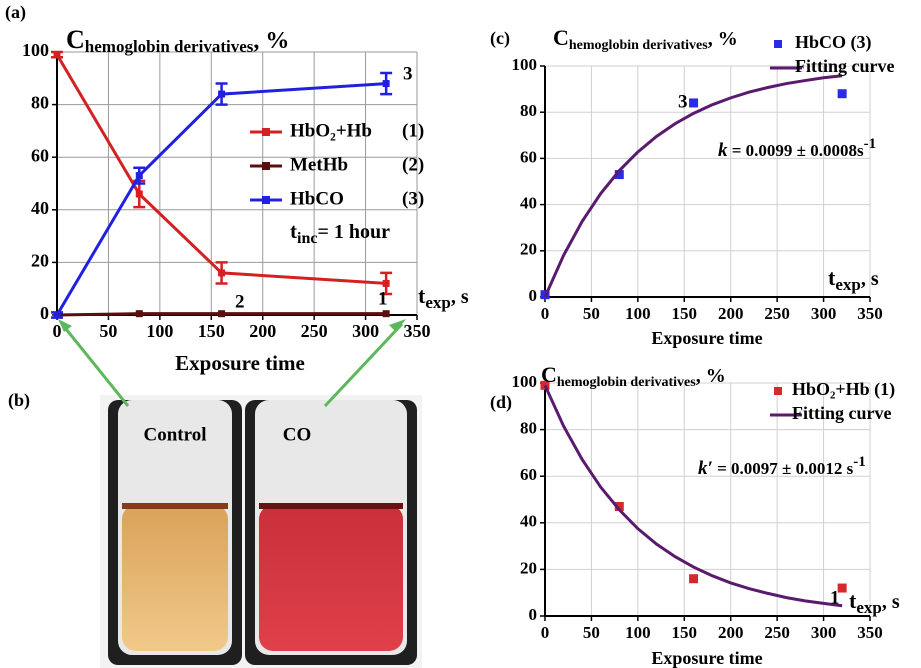 The height and width of the screenshot is (668, 921). Describe the element at coordinates (19, 400) in the screenshot. I see `panel-label: (b)` at that location.